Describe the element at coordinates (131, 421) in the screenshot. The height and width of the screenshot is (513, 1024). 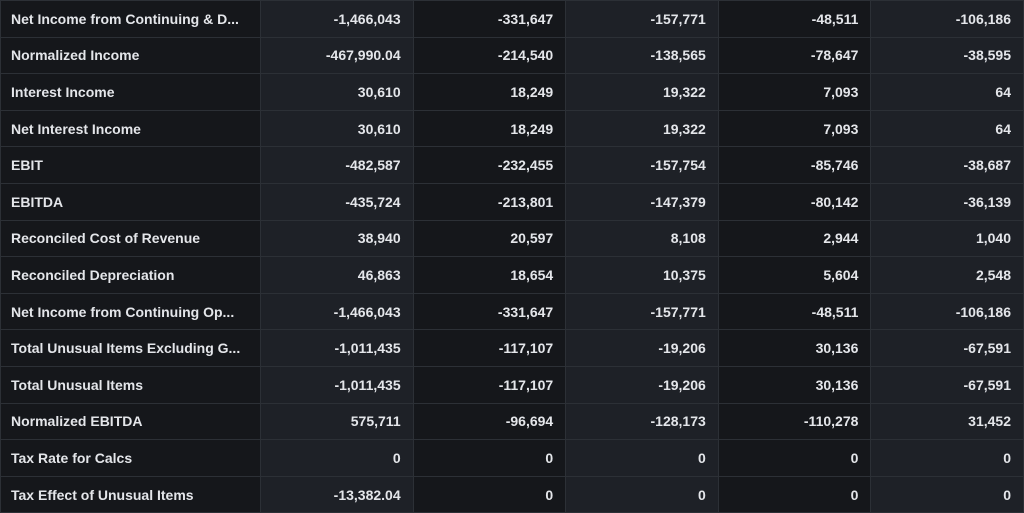
I see `row-label: Normalized EBITDA` at that location.